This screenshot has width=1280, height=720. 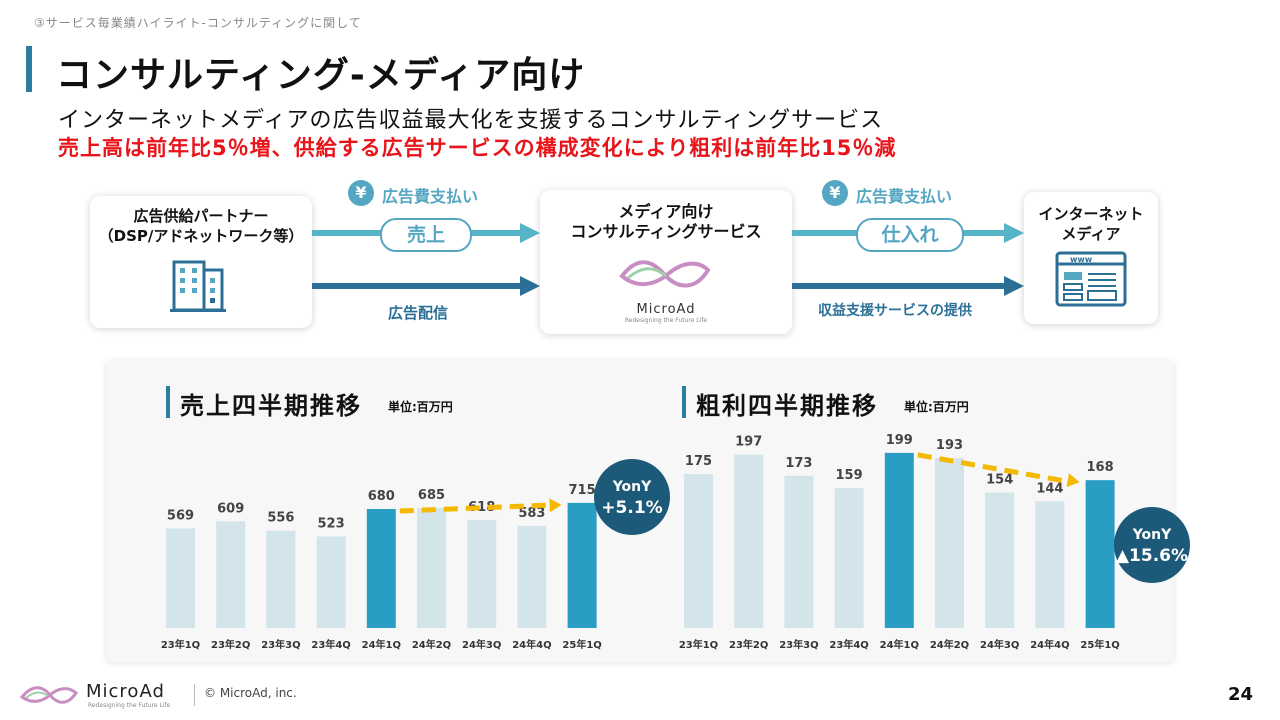 What do you see at coordinates (787, 406) in the screenshot?
I see `gross-profit-chart-title: 粗利四半期推移` at bounding box center [787, 406].